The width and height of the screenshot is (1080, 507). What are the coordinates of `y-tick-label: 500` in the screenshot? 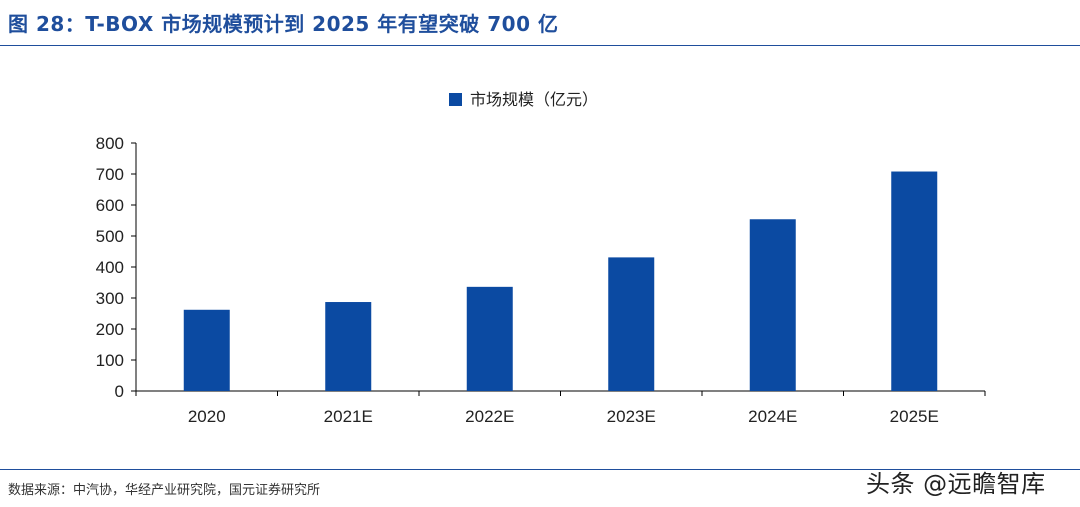 It's located at (110, 236).